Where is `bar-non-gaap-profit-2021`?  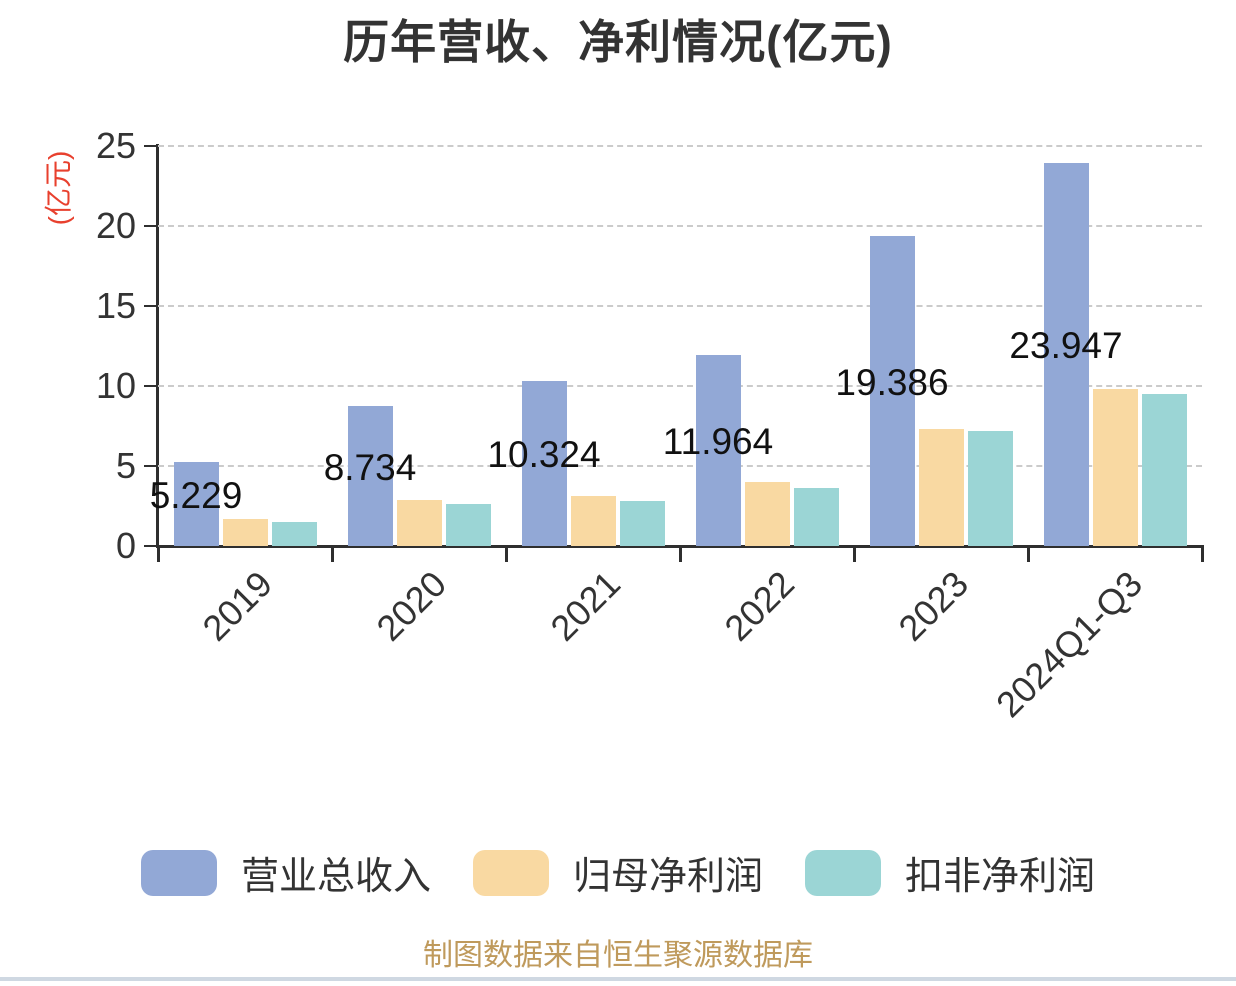 bar-non-gaap-profit-2021 is located at coordinates (642, 523).